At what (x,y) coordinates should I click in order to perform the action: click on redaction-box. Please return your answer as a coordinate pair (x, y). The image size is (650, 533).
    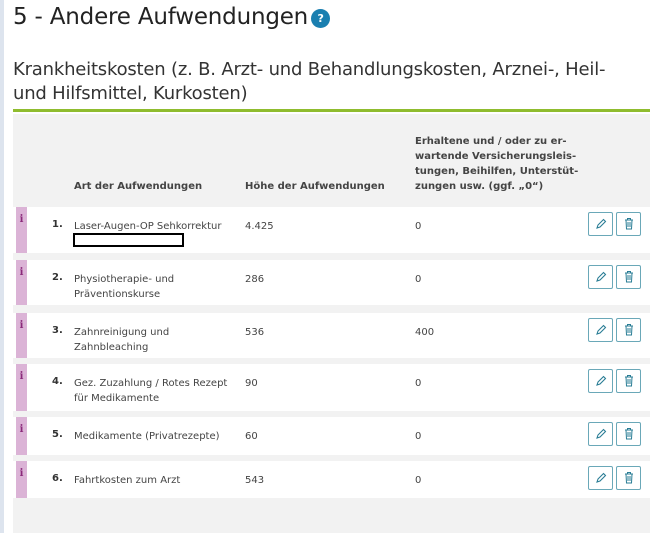
    Looking at the image, I should click on (128, 240).